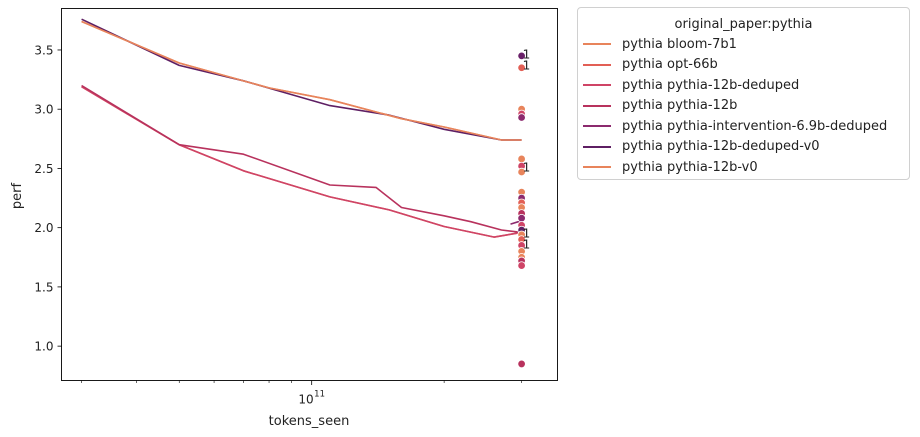  I want to click on legend-entry: pythia pythia-12b-v0, so click(746, 167).